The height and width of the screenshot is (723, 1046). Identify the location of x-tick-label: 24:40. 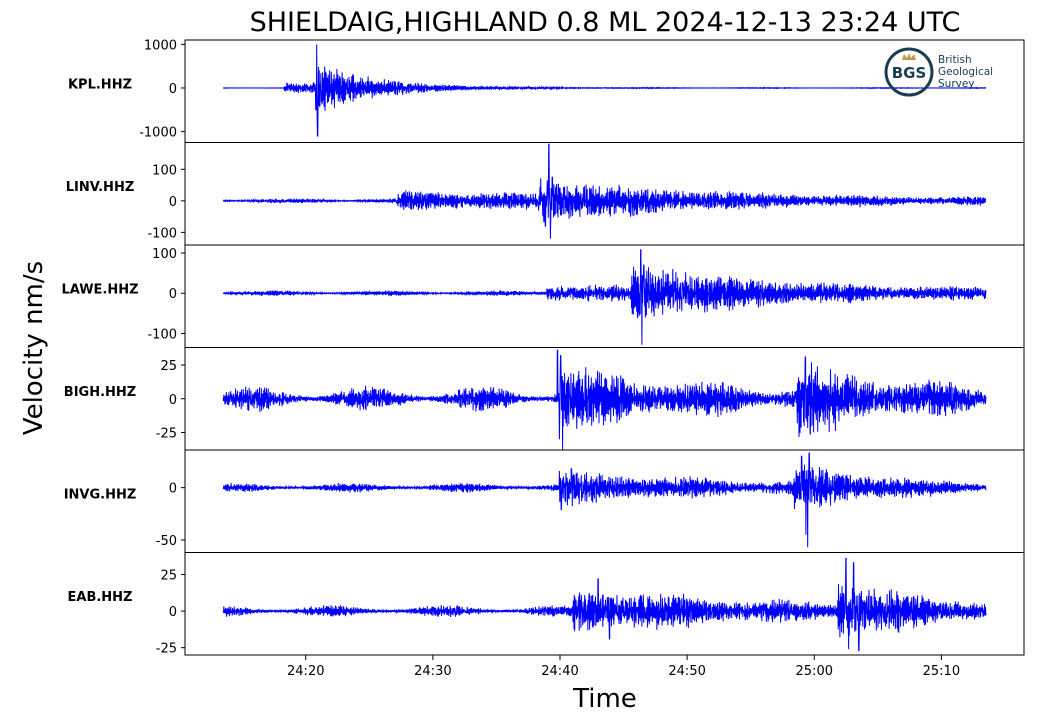
(559, 671).